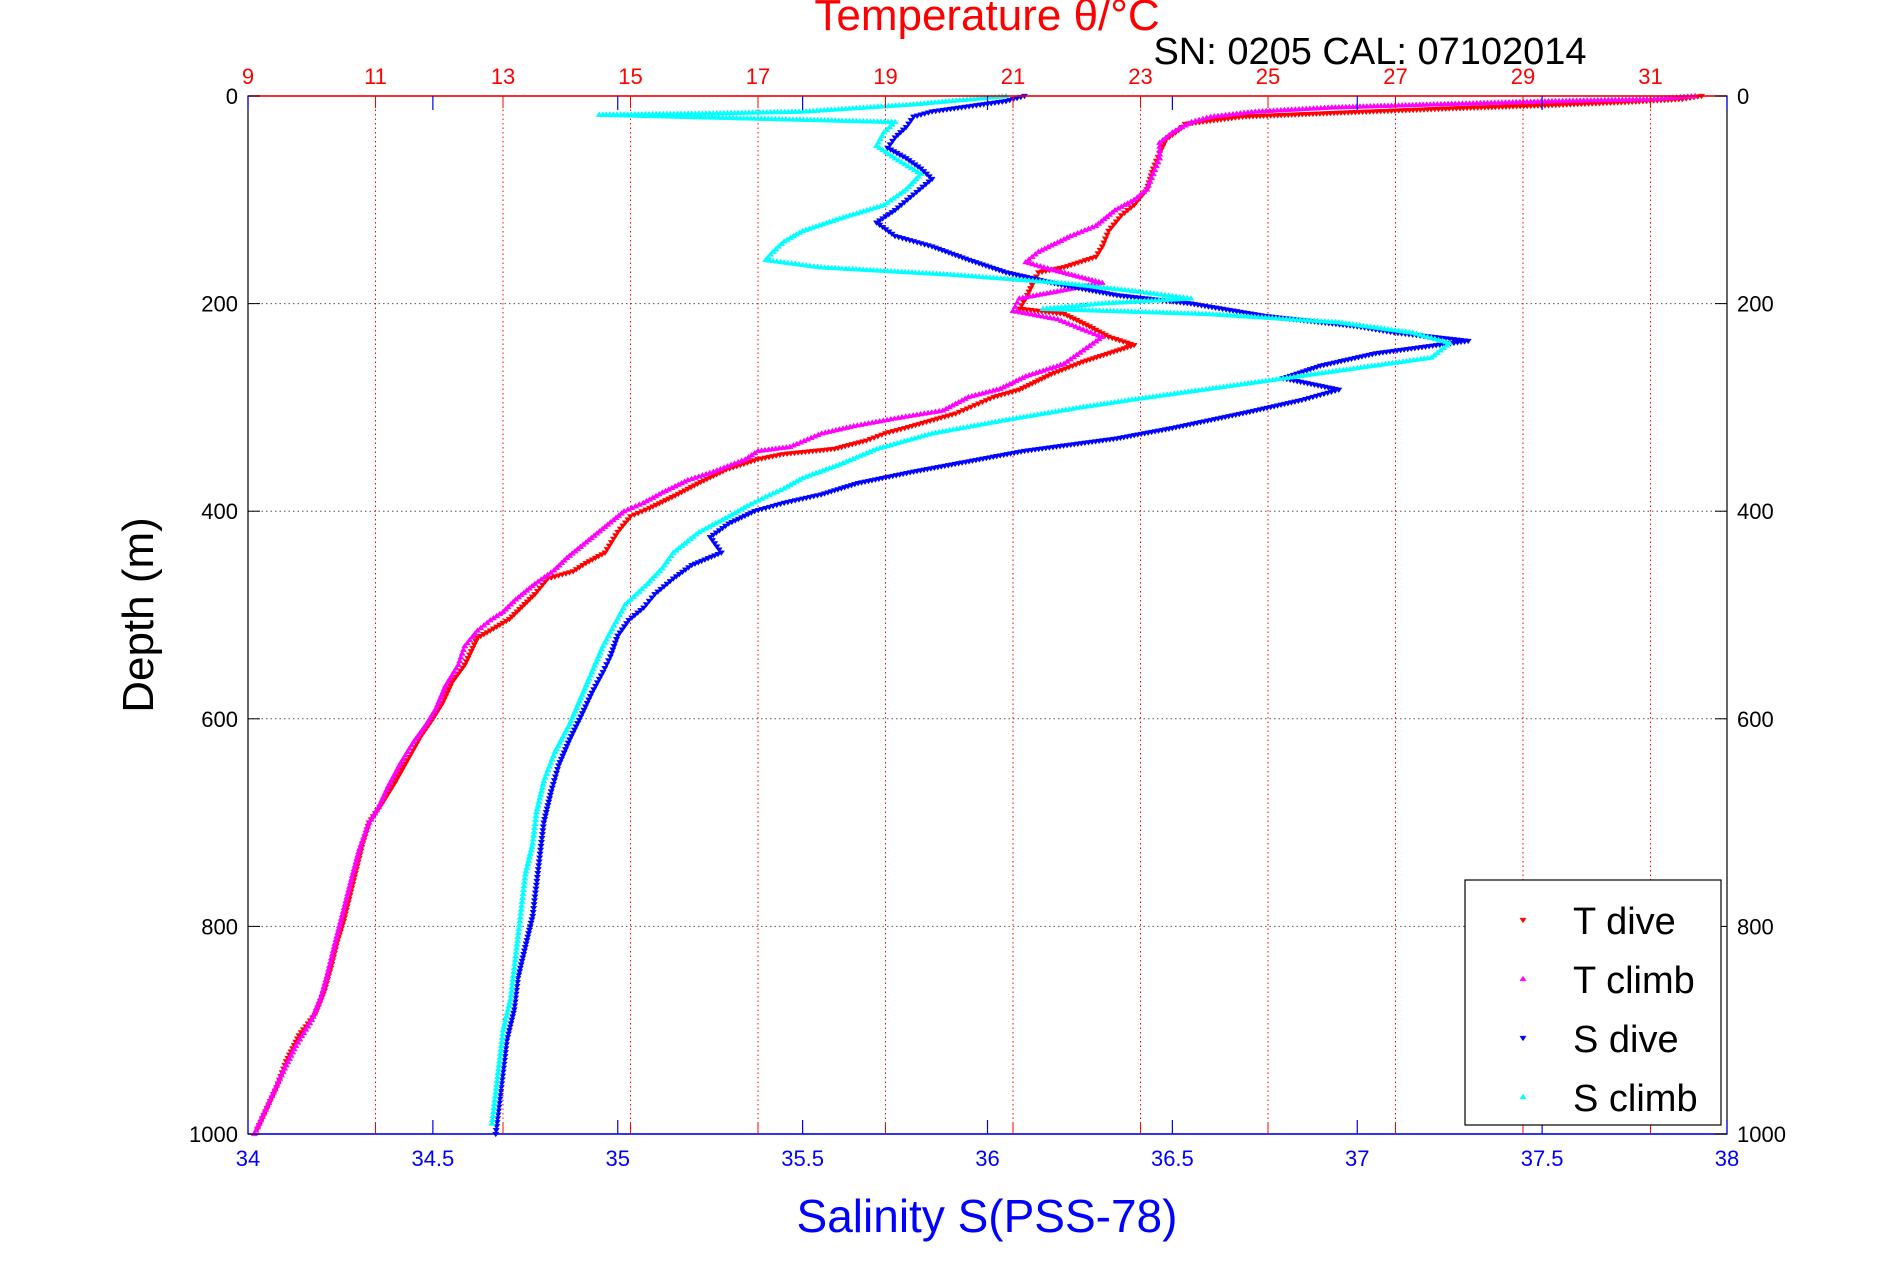 This screenshot has height=1262, width=1891. What do you see at coordinates (618, 1158) in the screenshot?
I see `bottom-tick-label: 35` at bounding box center [618, 1158].